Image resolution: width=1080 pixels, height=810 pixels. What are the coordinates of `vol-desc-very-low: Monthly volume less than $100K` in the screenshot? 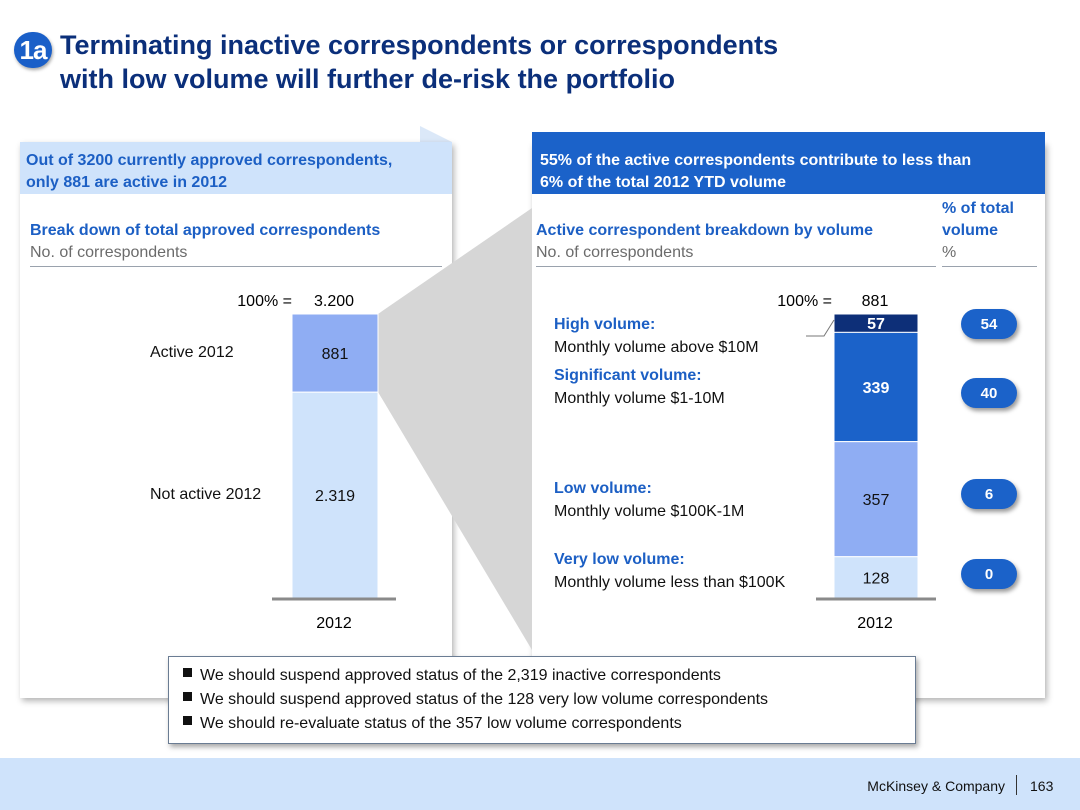 It's located at (670, 582).